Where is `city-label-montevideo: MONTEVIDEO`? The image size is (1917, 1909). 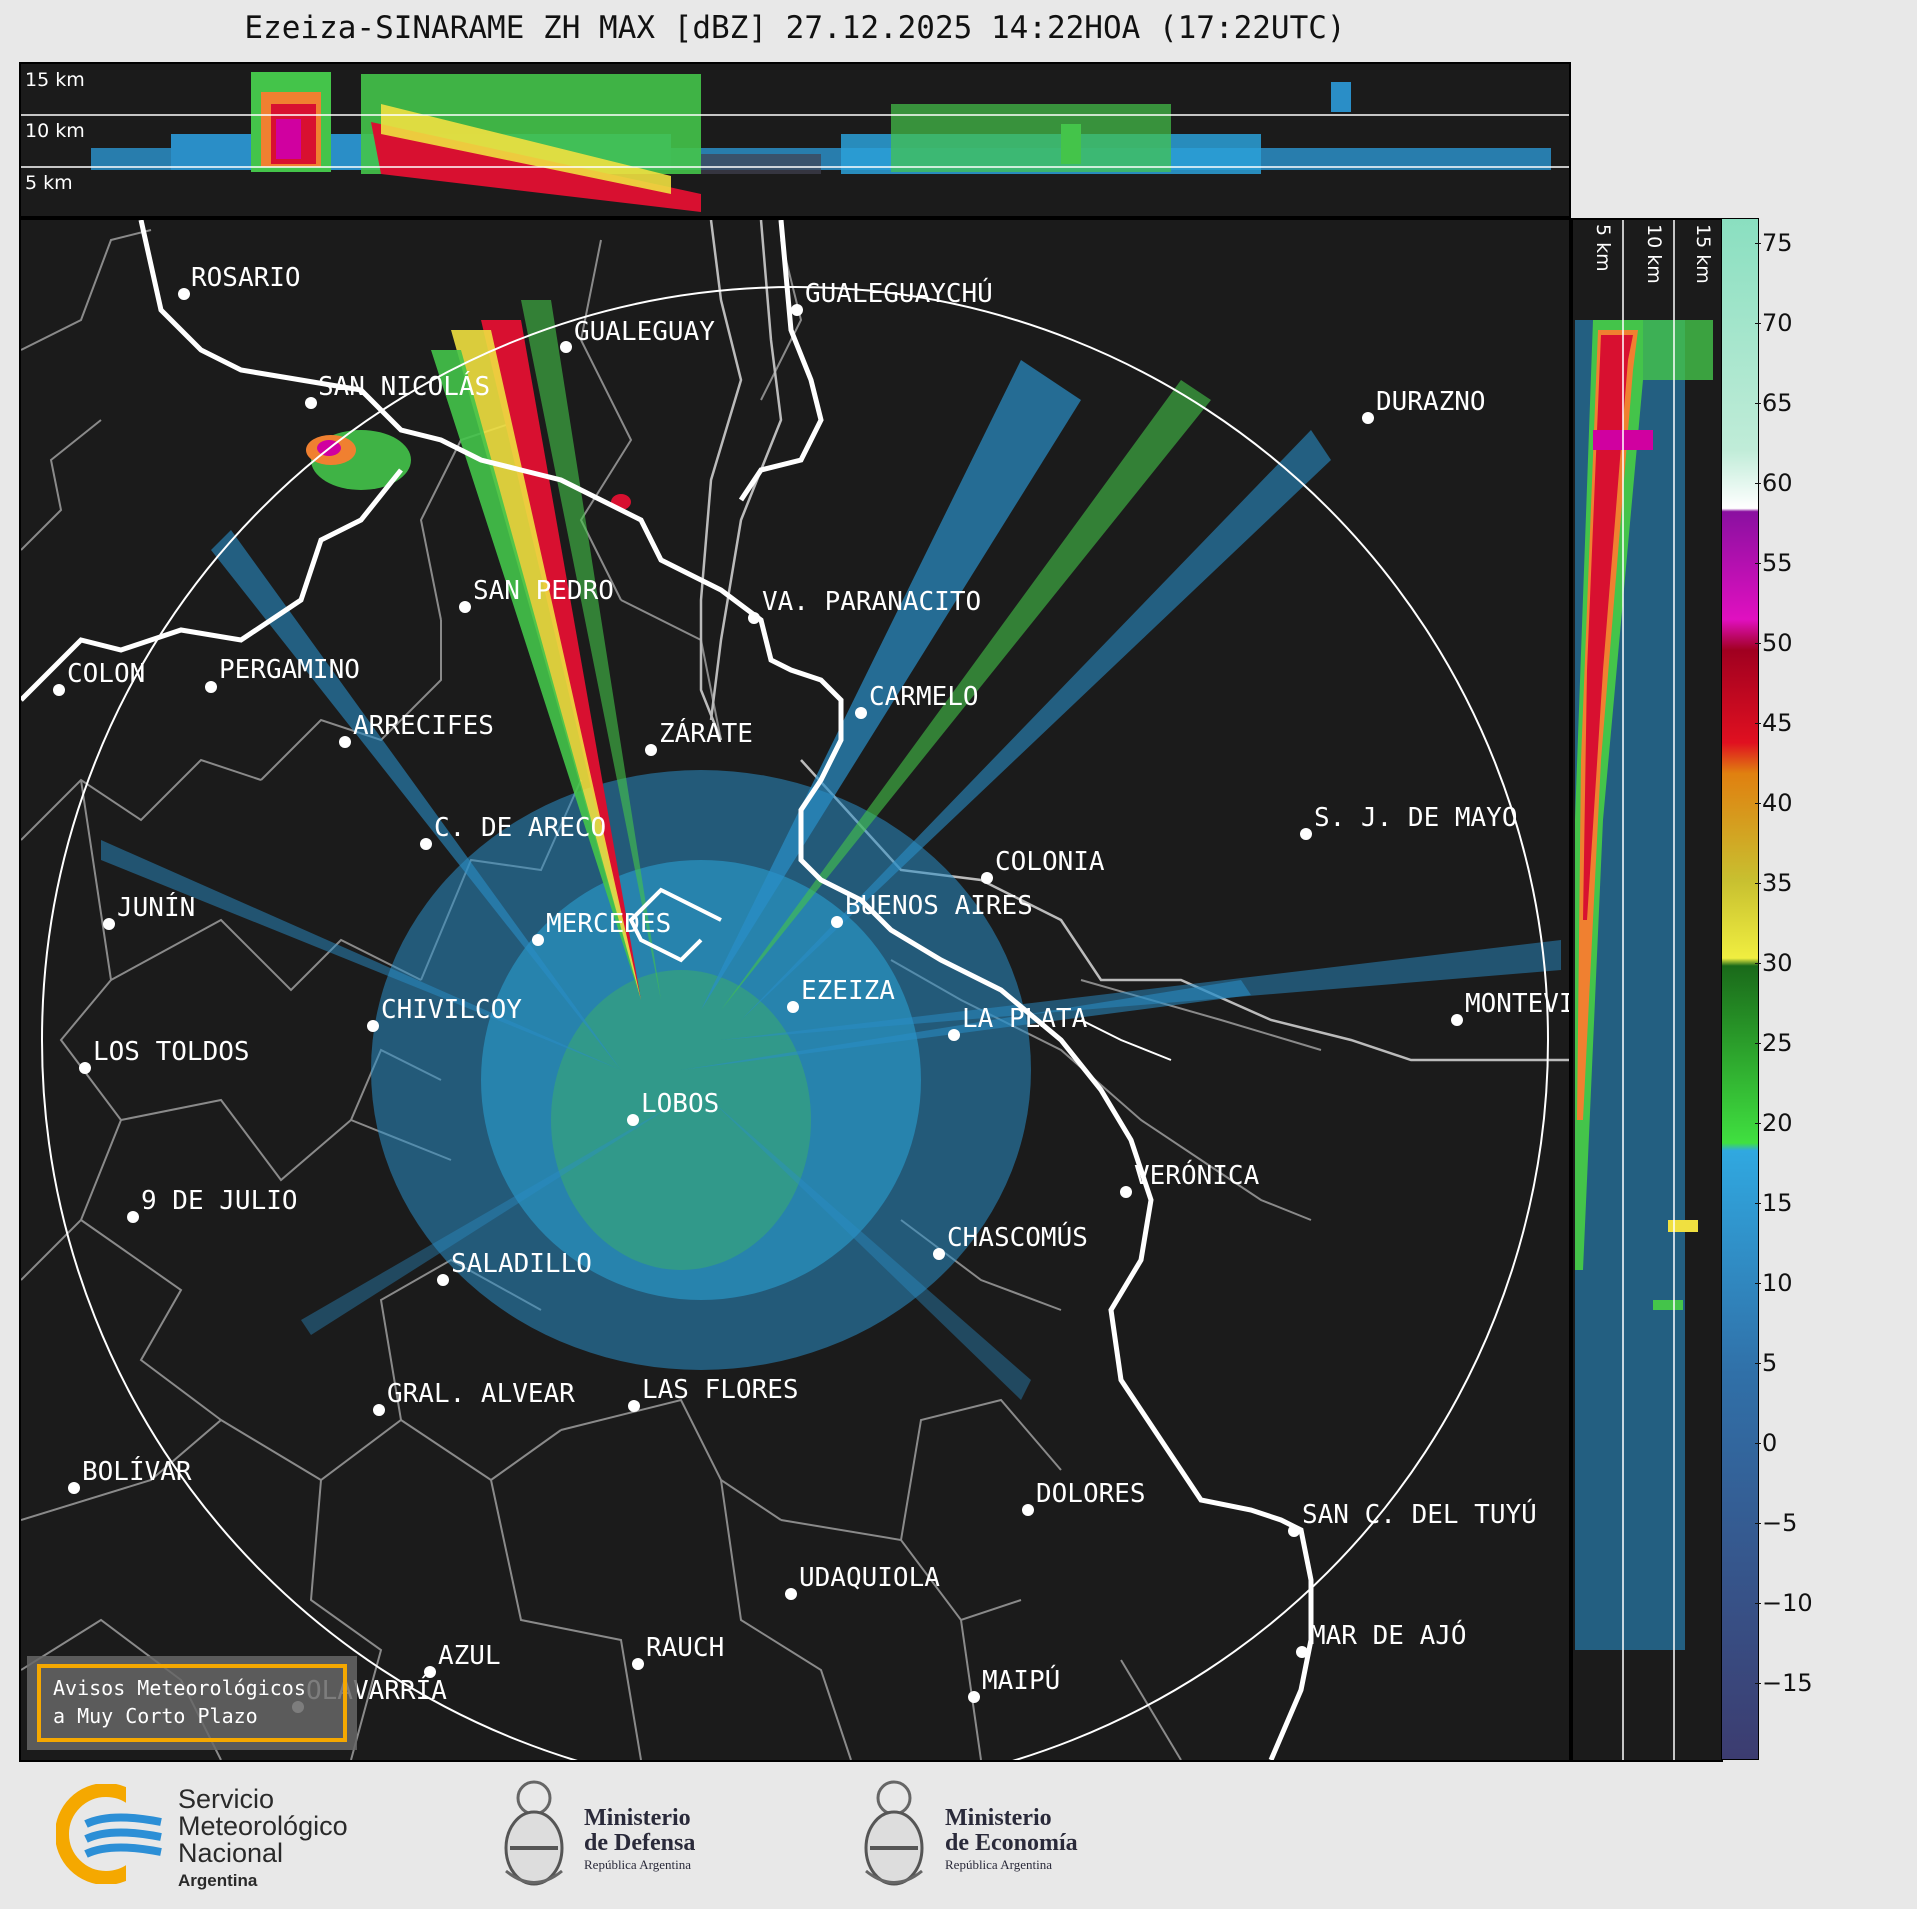 city-label-montevideo: MONTEVIDEO is located at coordinates (1517, 1004).